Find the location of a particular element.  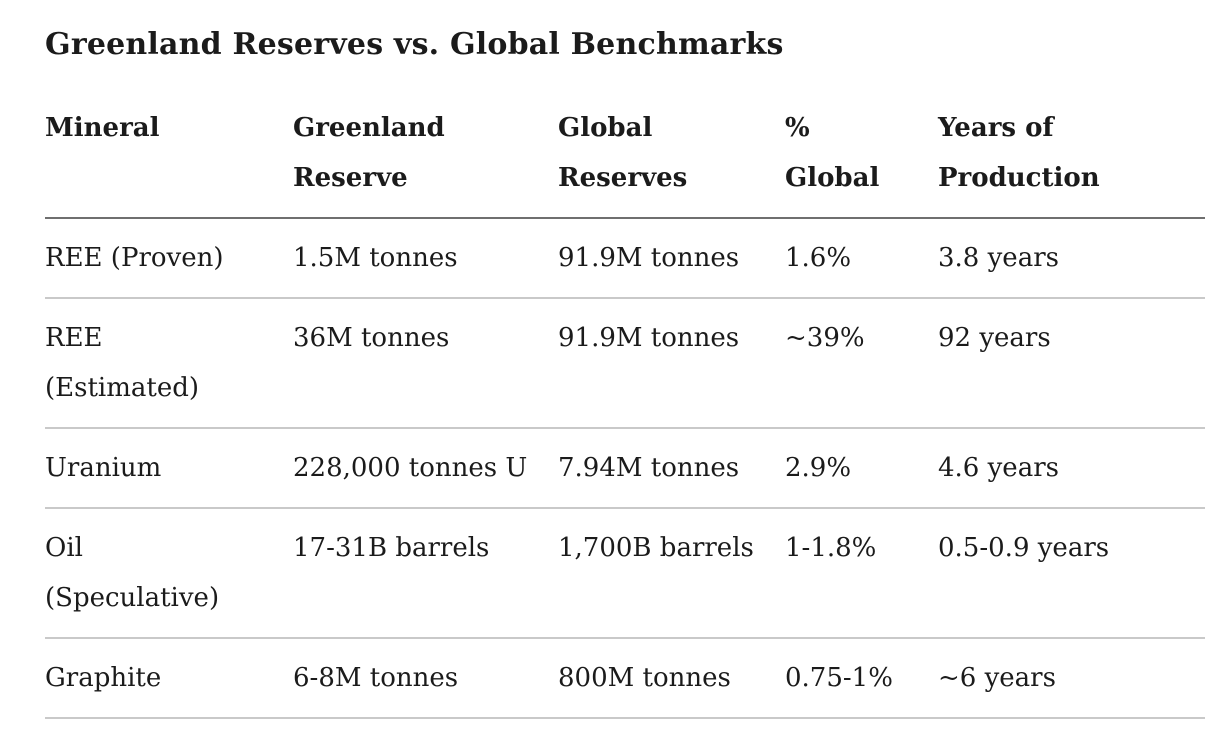

table-cell: 1-1.8% is located at coordinates (861, 573).